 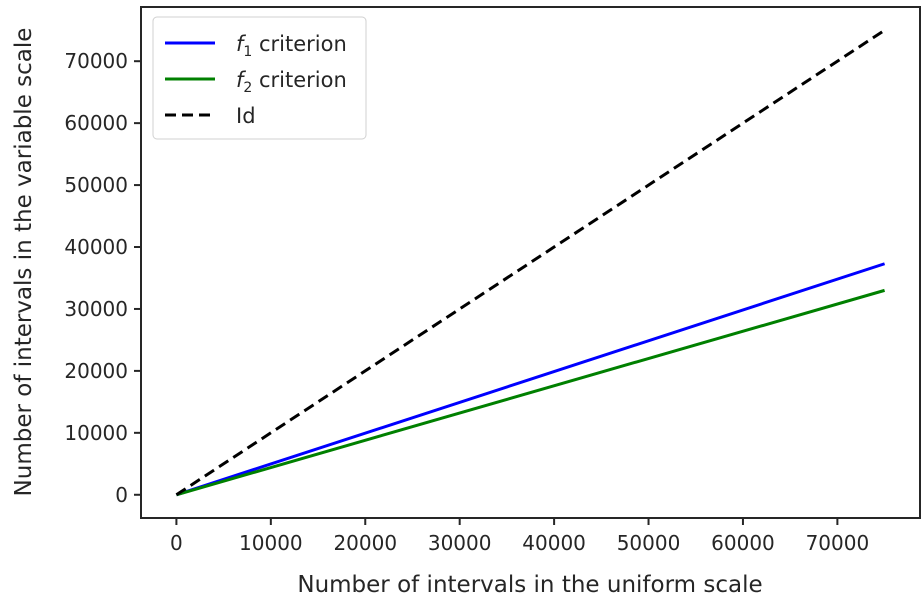 I want to click on x-tick-label: 0, so click(x=176, y=543).